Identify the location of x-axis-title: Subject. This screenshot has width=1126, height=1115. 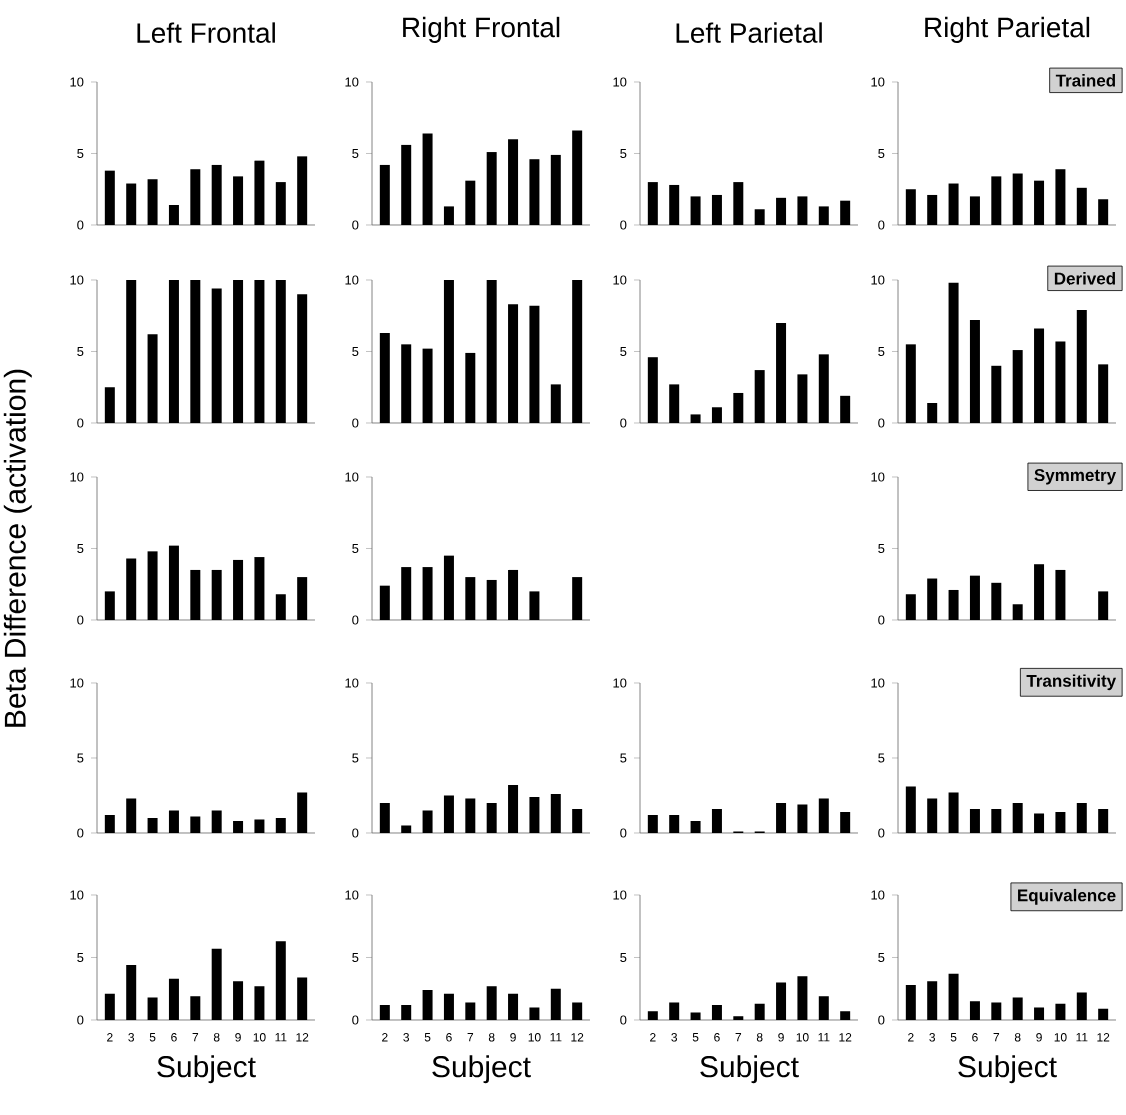
(481, 1069).